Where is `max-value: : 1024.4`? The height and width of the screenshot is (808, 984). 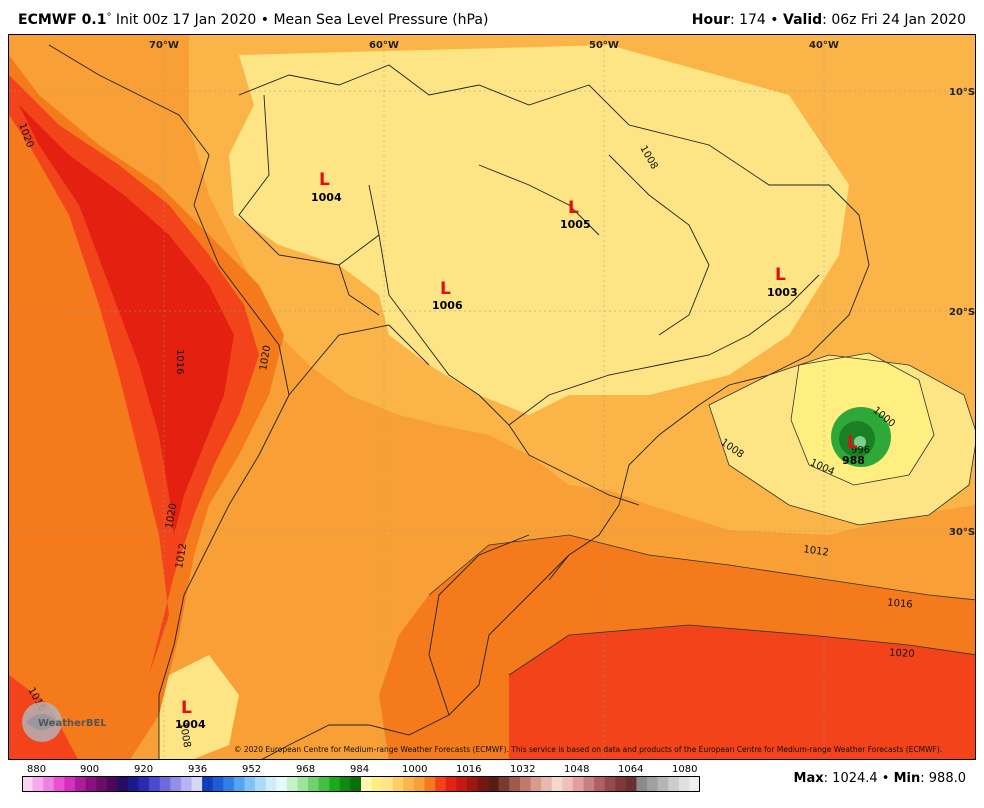
max-value: : 1024.4 is located at coordinates (850, 778).